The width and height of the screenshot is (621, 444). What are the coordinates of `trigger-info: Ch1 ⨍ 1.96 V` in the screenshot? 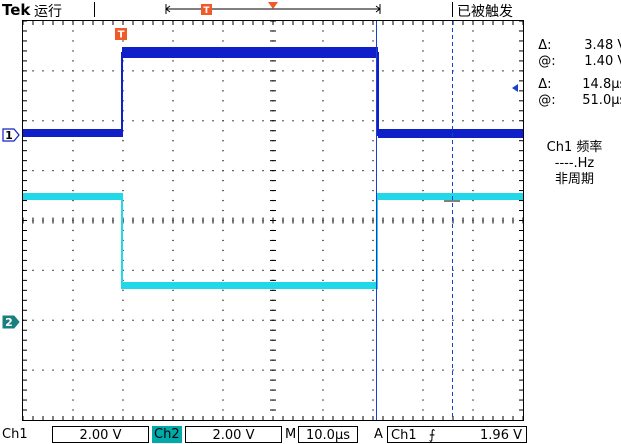 It's located at (457, 434).